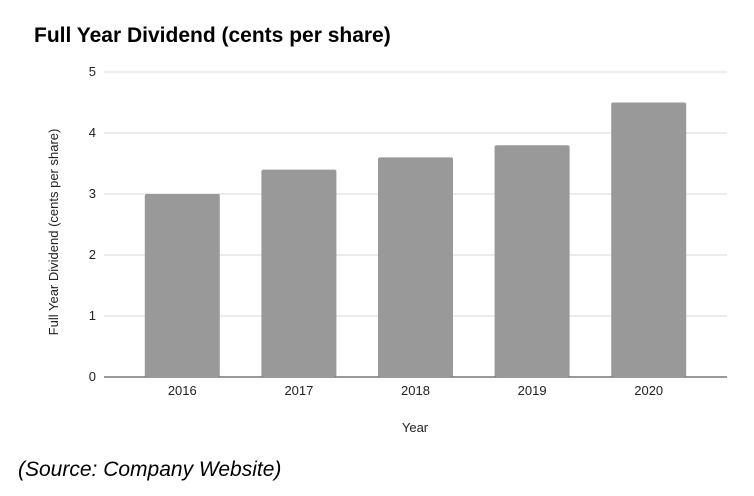 Image resolution: width=754 pixels, height=496 pixels. I want to click on y-tick-label: 2, so click(92, 254).